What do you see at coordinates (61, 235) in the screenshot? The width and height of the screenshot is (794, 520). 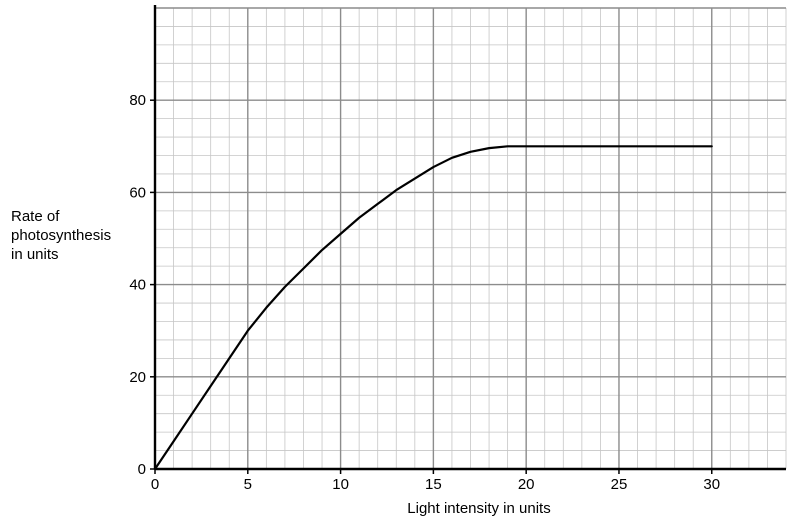 I see `y-axis-label-line-2: photosynthesis` at bounding box center [61, 235].